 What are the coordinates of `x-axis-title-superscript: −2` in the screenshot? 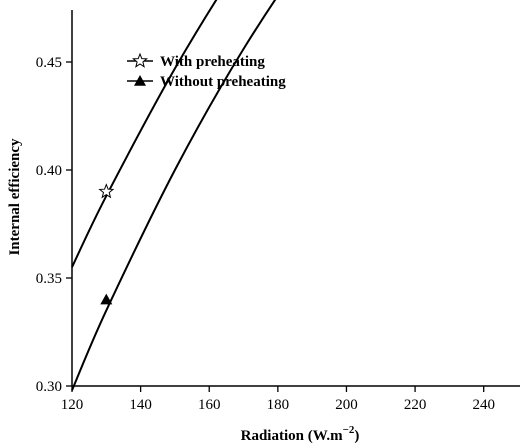 It's located at (349, 430).